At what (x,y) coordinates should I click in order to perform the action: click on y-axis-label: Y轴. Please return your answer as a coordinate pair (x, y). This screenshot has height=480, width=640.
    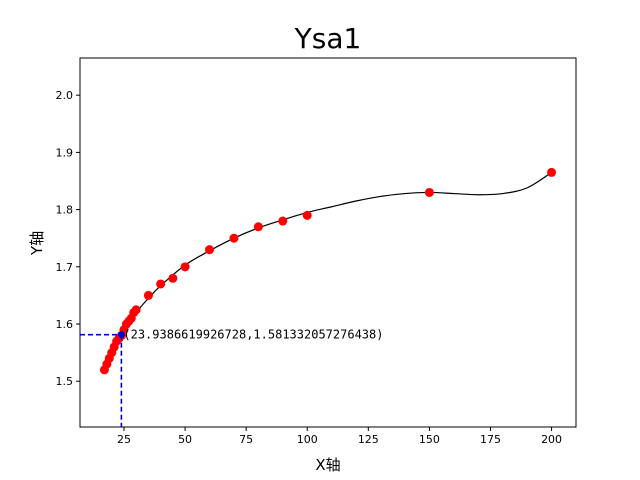
    Looking at the image, I should click on (37, 243).